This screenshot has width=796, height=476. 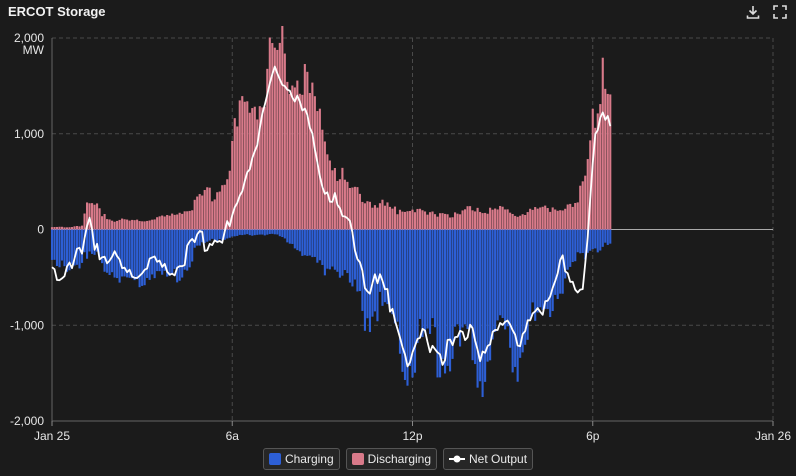 I want to click on download-icon, so click(x=753, y=12).